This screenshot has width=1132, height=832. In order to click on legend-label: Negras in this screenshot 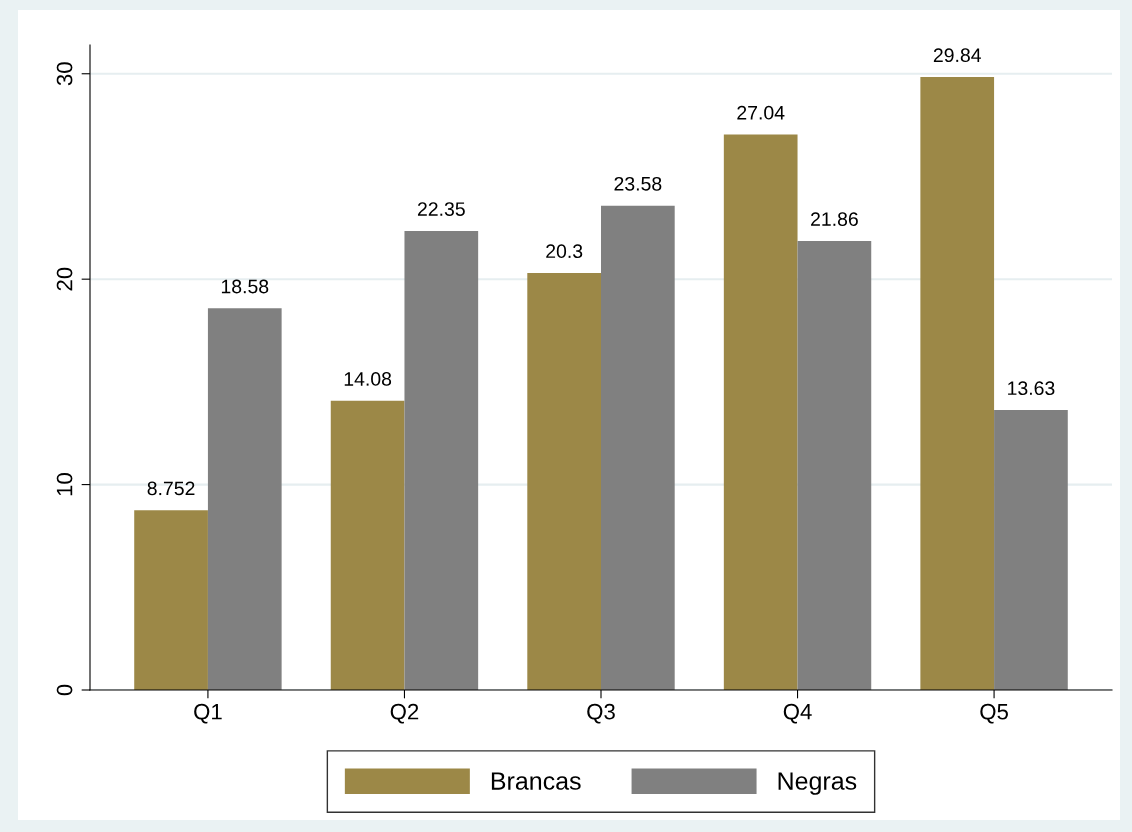, I will do `click(817, 783)`.